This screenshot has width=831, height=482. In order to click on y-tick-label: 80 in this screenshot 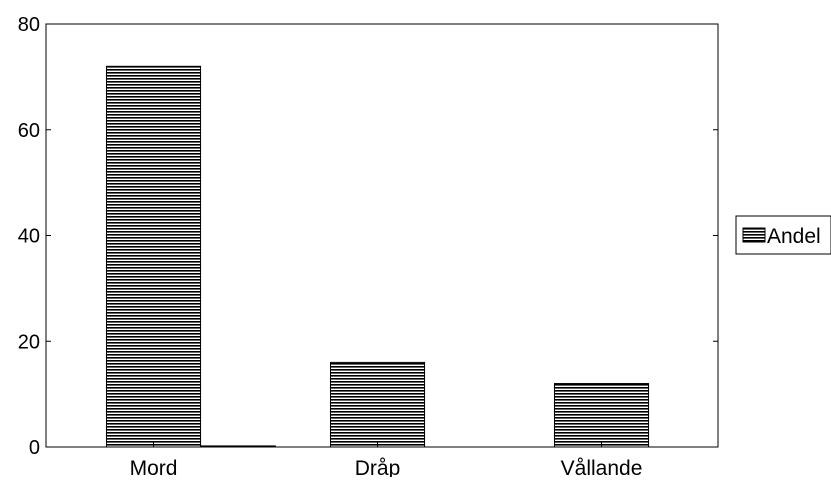, I will do `click(29, 25)`.